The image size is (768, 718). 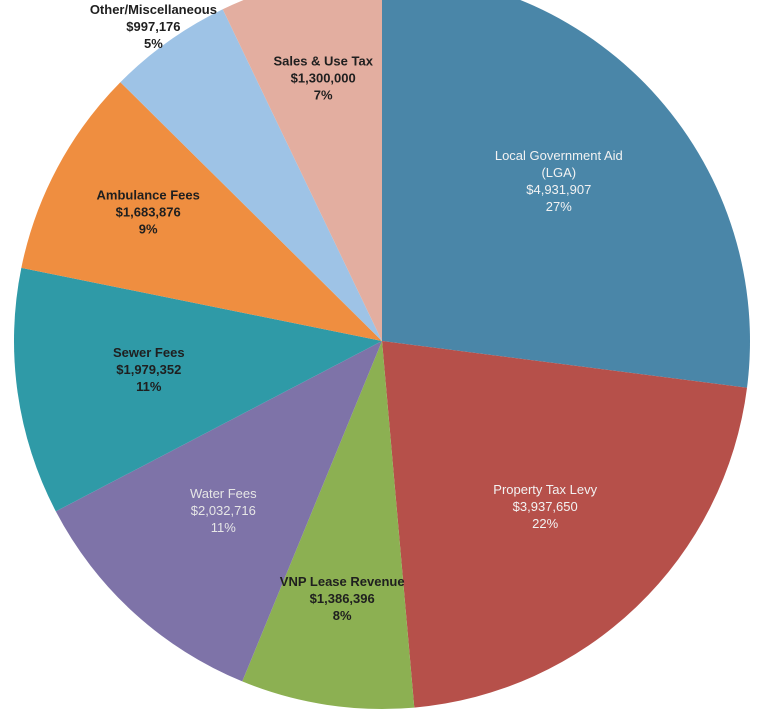 I want to click on pie-label-value: $4,931,907, so click(x=558, y=189).